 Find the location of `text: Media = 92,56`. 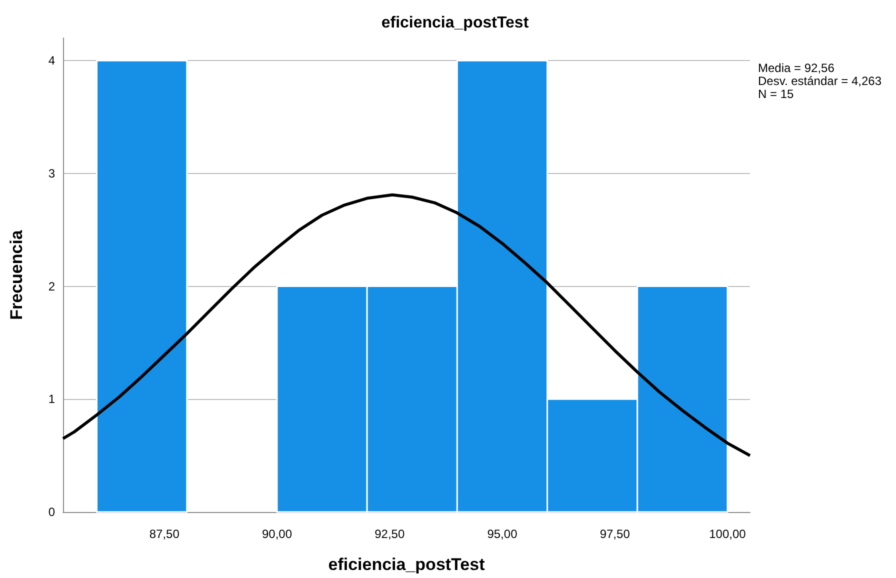

text: Media = 92,56 is located at coordinates (796, 68).